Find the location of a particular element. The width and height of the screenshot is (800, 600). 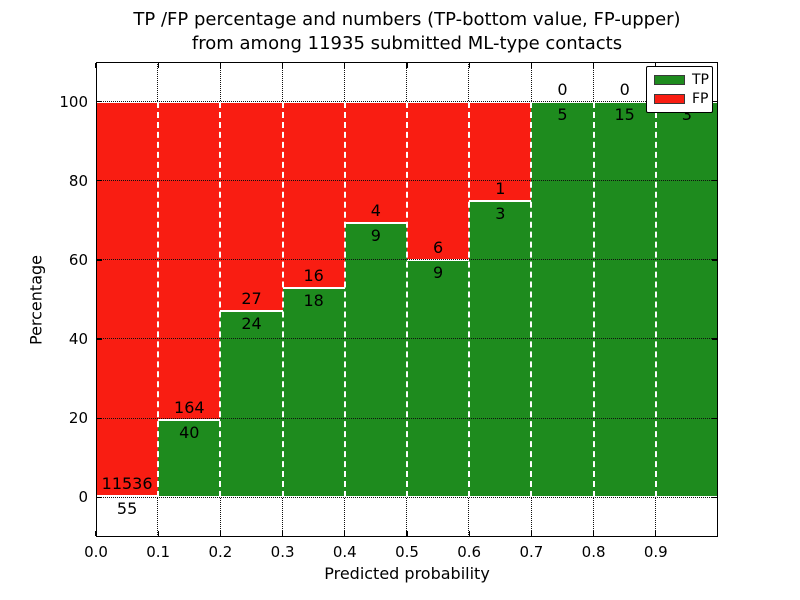

tp-count-label: 15 is located at coordinates (624, 114).